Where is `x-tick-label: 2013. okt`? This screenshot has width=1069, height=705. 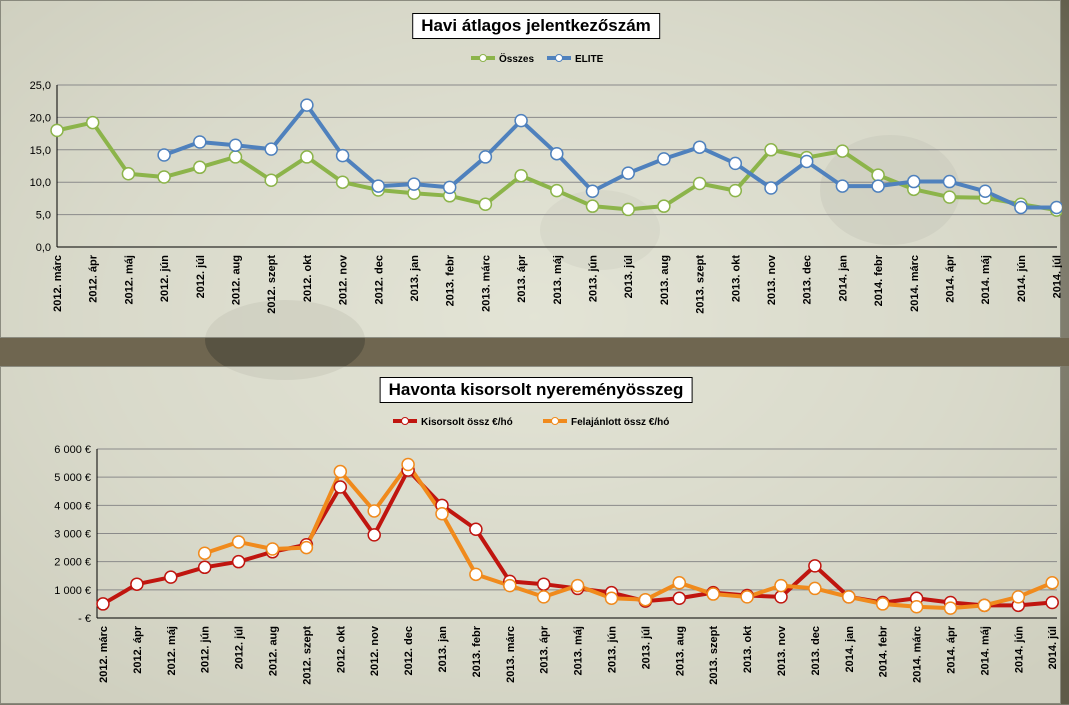
x-tick-label: 2013. okt is located at coordinates (736, 278).